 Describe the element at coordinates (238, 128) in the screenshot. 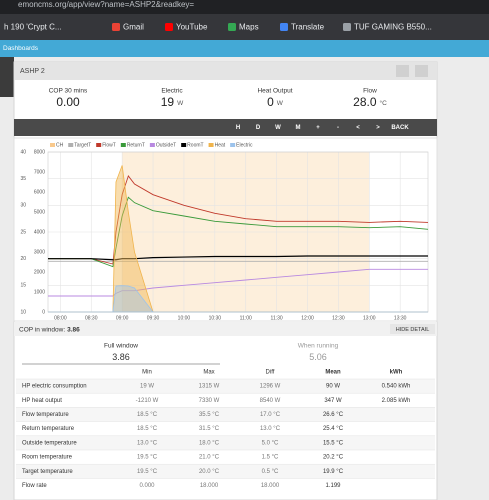

I see `toolbar-button: H` at that location.